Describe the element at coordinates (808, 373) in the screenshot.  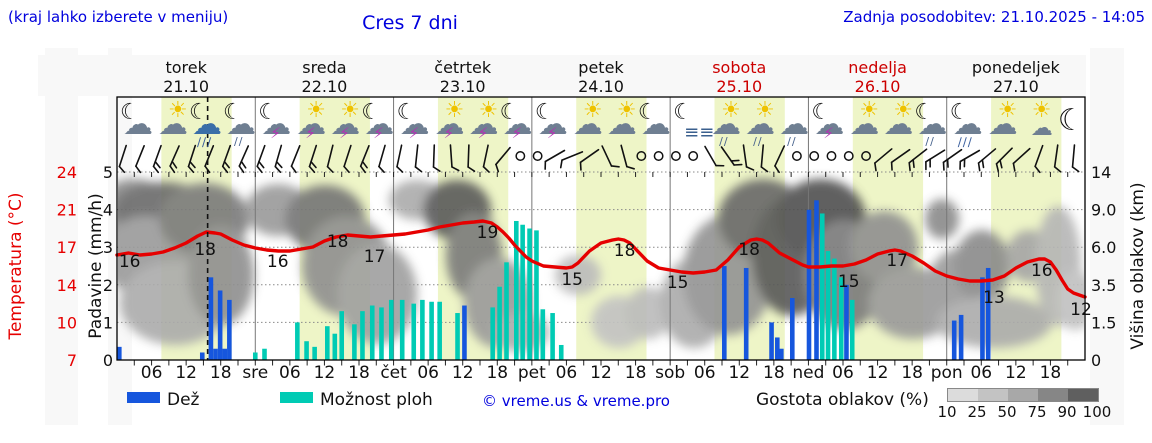
I see `day-abbr-label: ned` at that location.